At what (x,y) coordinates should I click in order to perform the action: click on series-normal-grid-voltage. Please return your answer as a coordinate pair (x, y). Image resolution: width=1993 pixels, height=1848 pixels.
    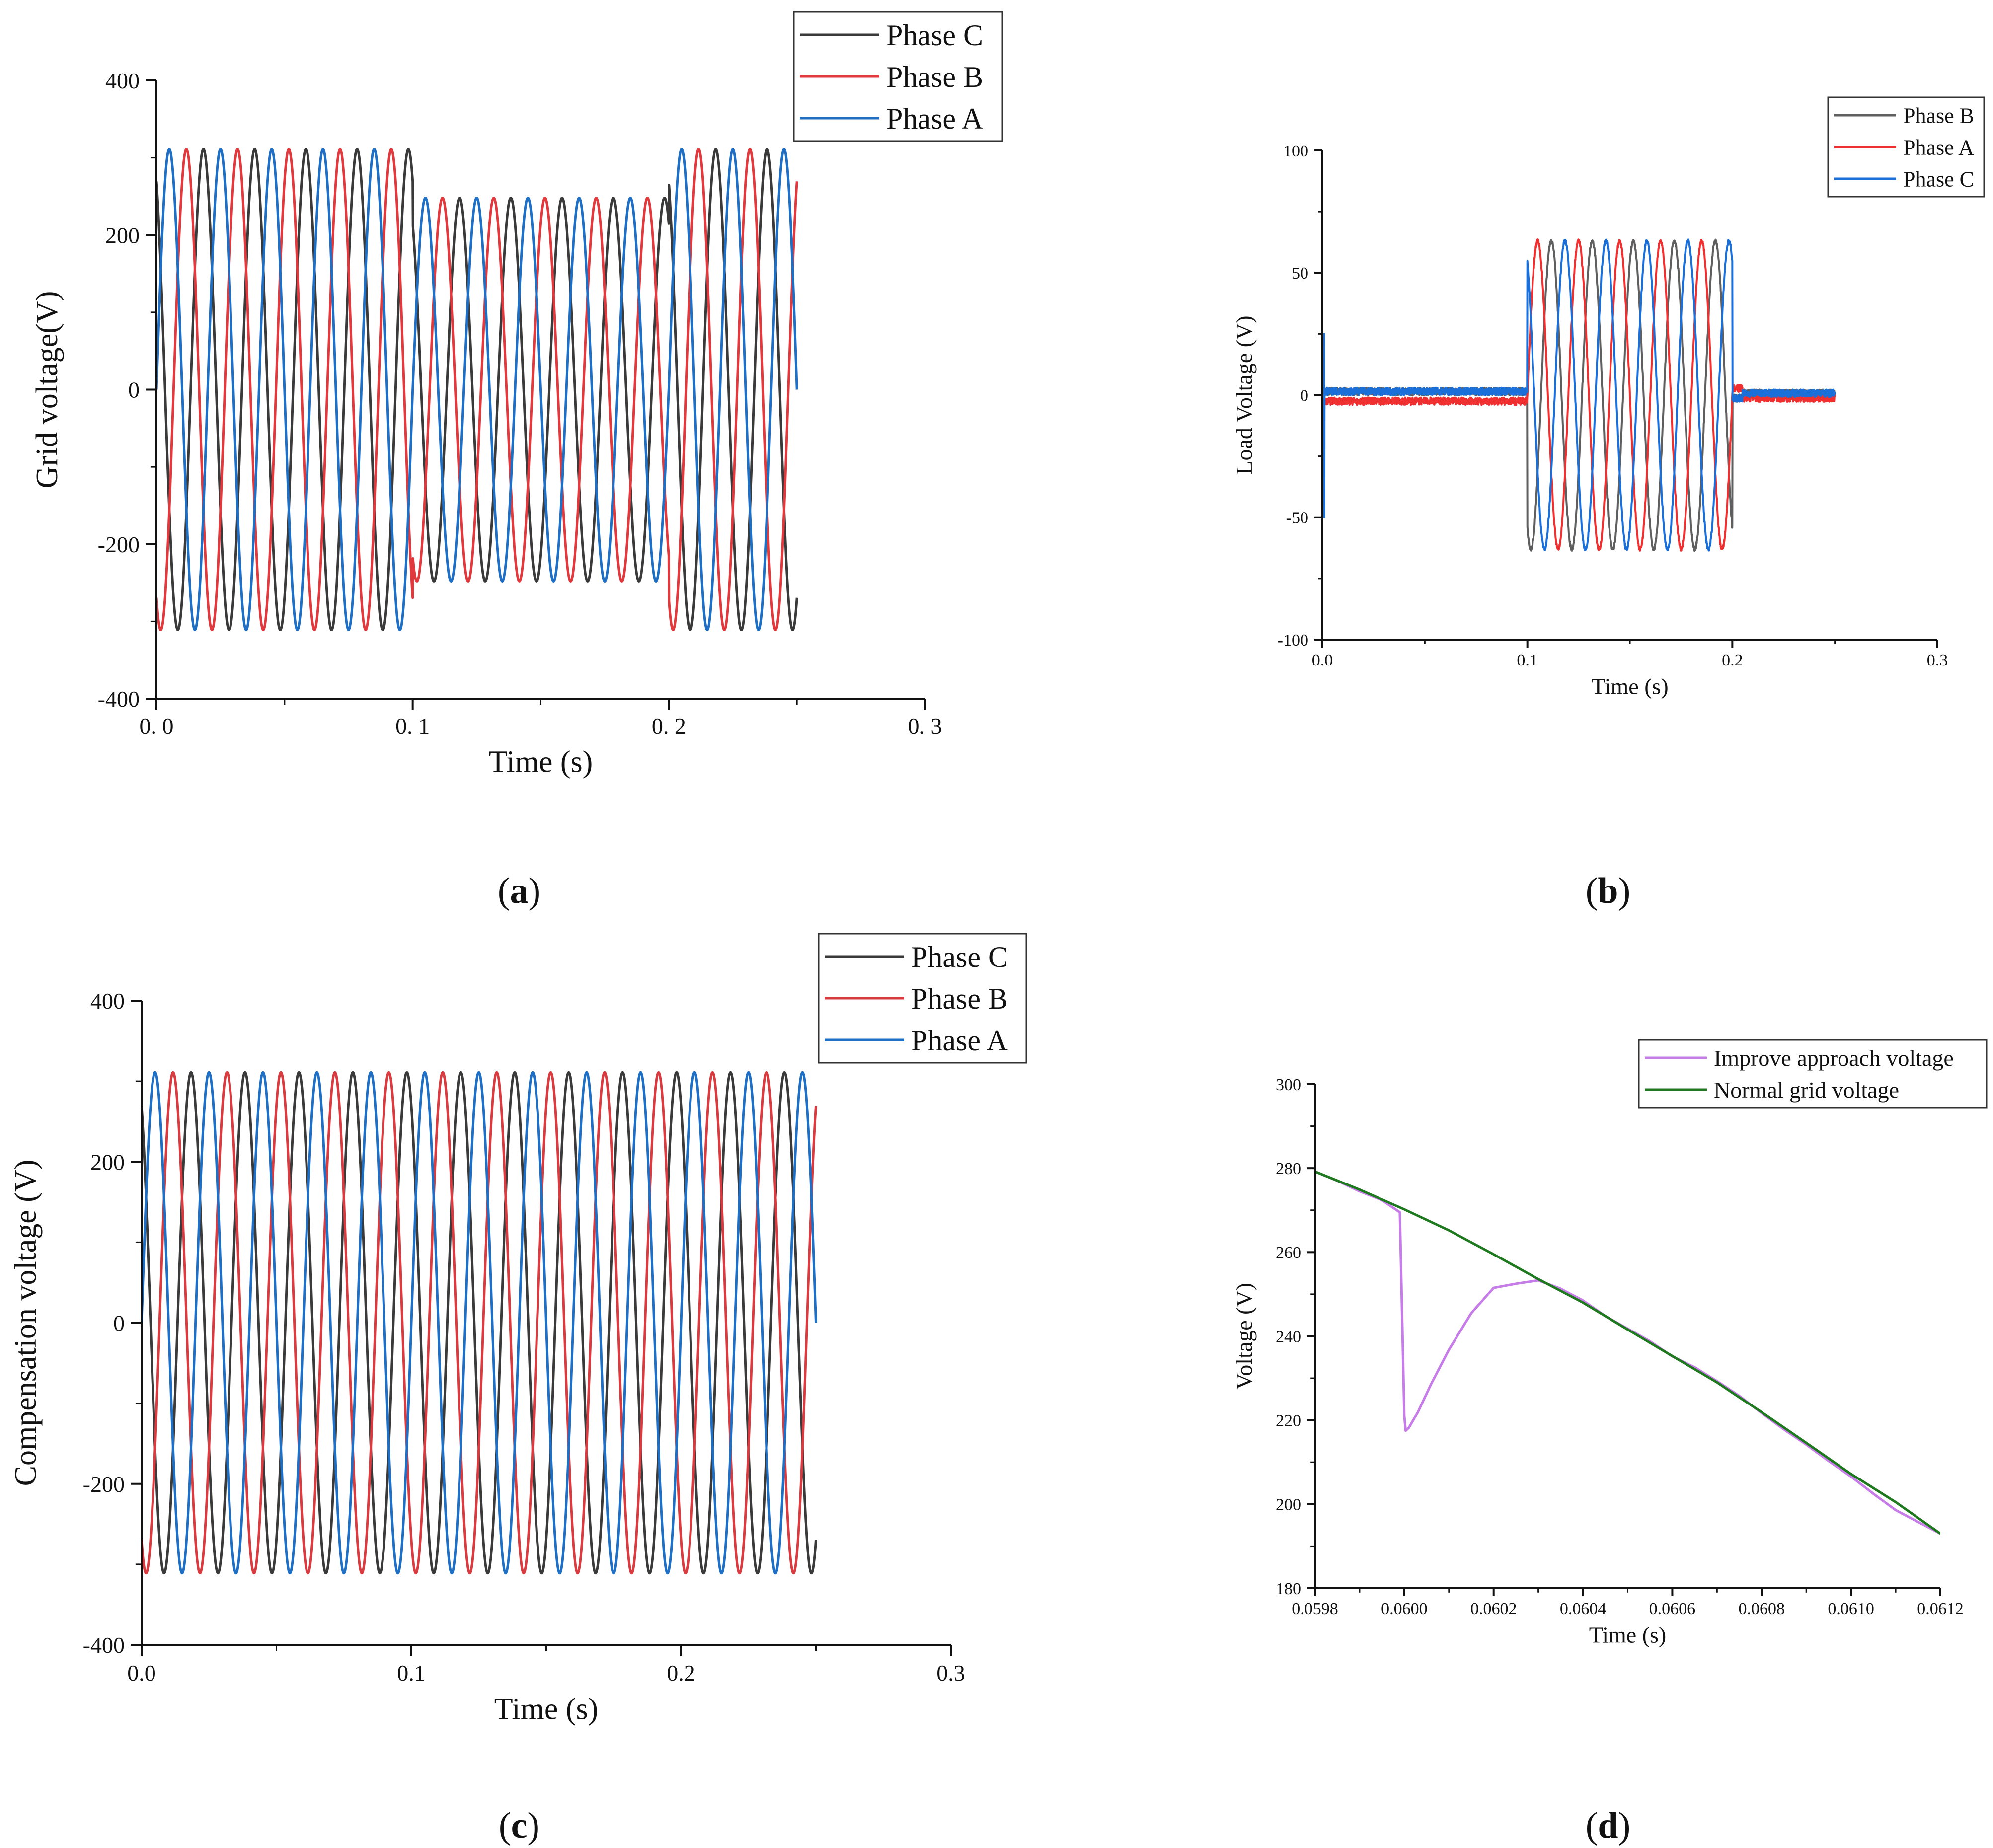
    Looking at the image, I should click on (1627, 1352).